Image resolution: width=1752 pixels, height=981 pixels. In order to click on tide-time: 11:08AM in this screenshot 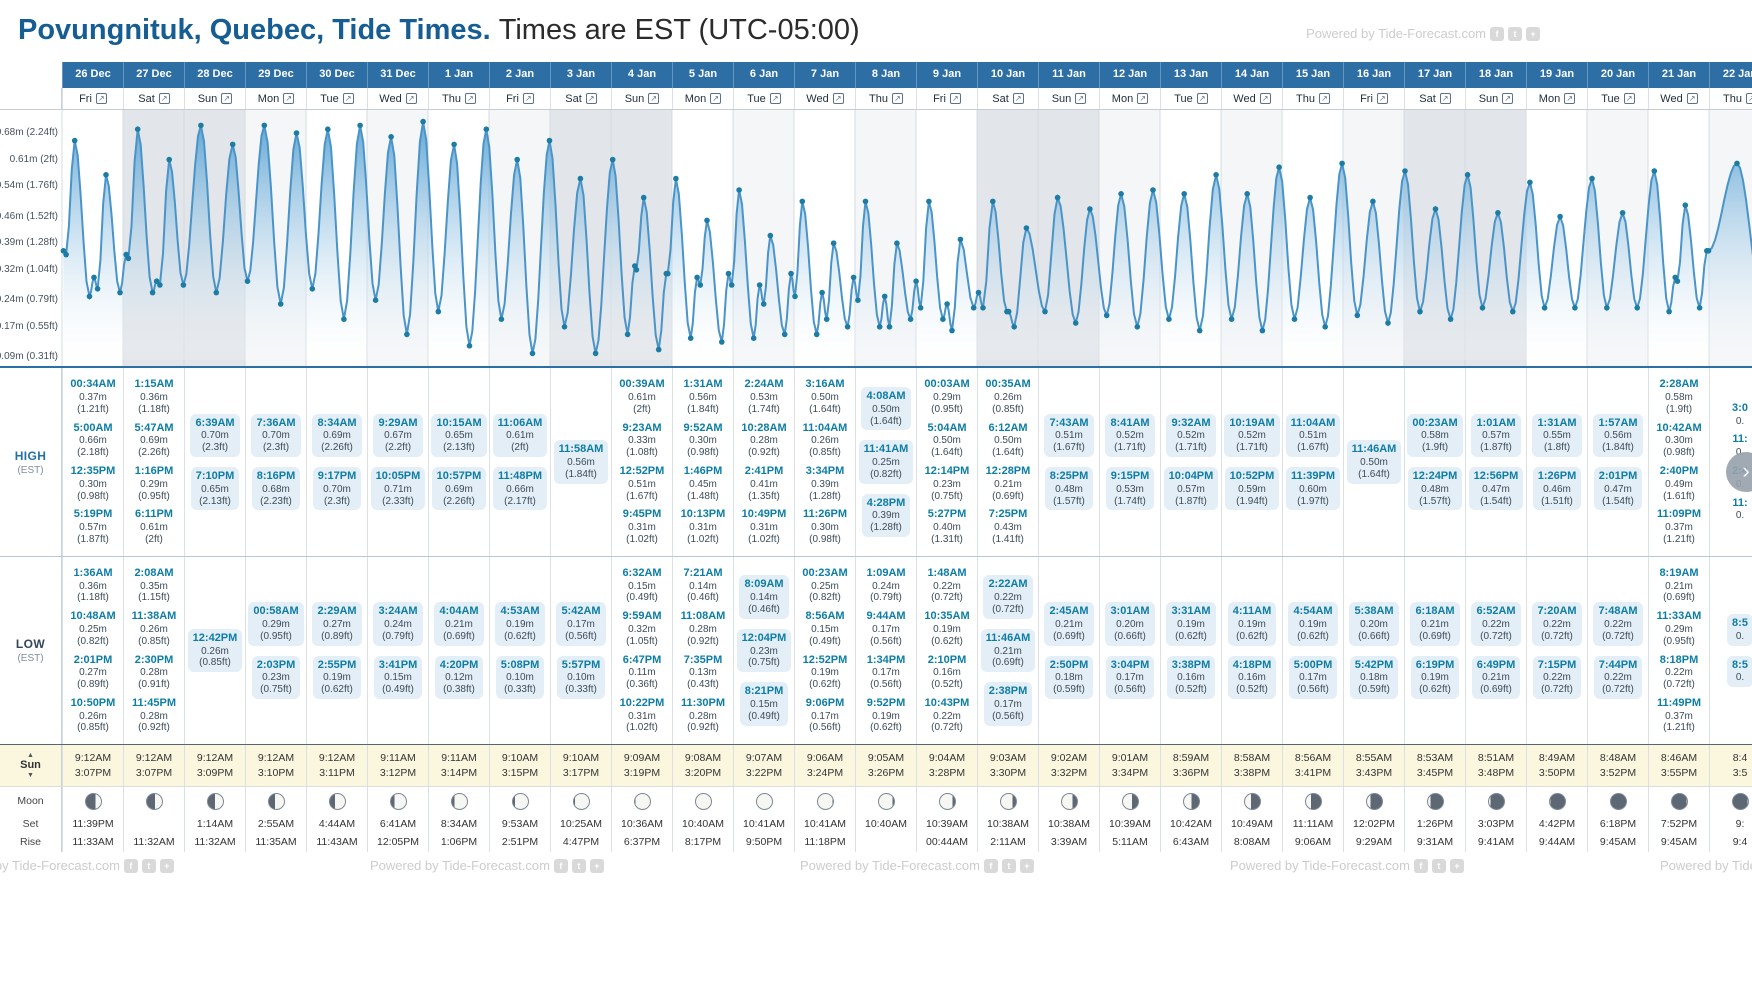, I will do `click(703, 616)`.